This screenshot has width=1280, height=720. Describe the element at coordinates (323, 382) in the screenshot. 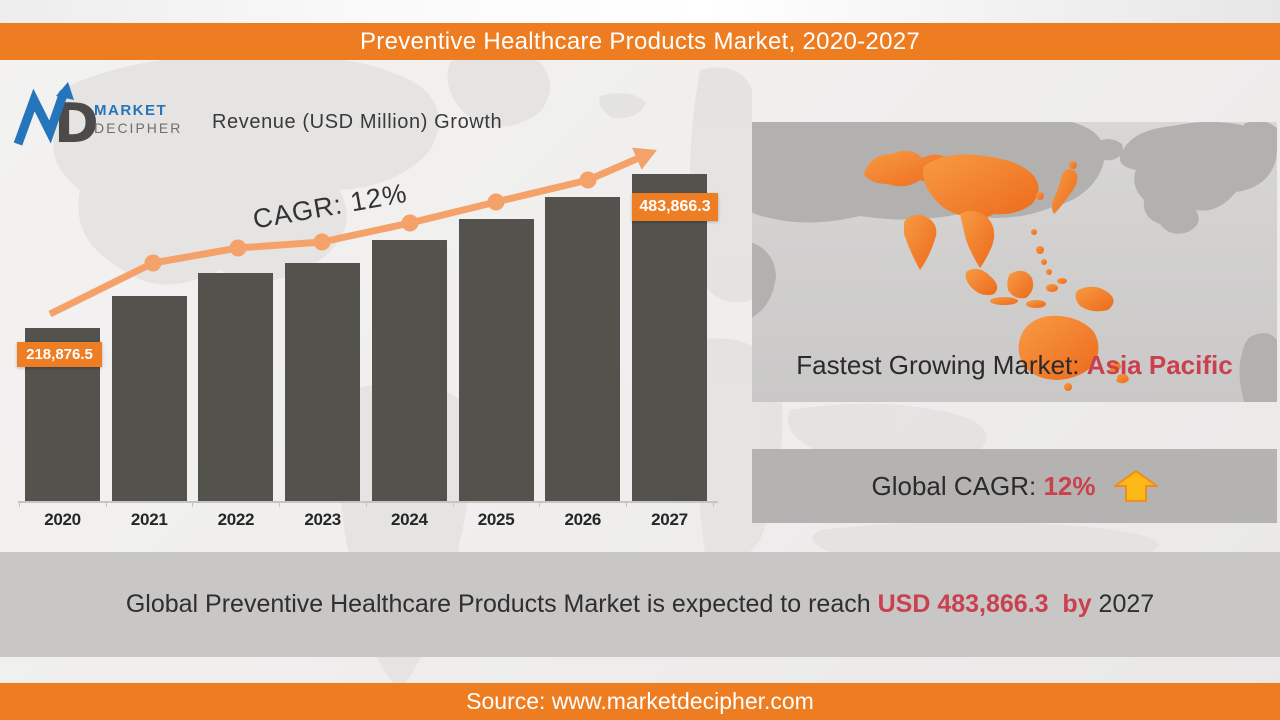

I see `bar-2023` at that location.